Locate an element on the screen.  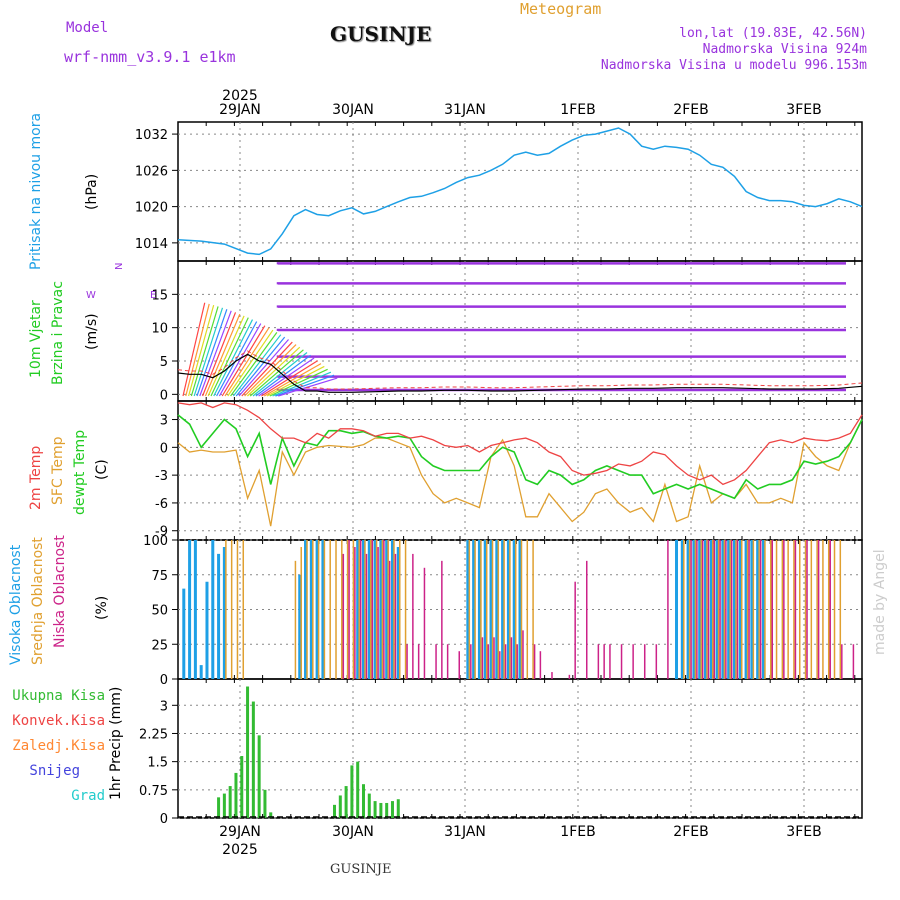
lonlat-label: lon,lat (19.83E, 42.56N) is located at coordinates (773, 33).